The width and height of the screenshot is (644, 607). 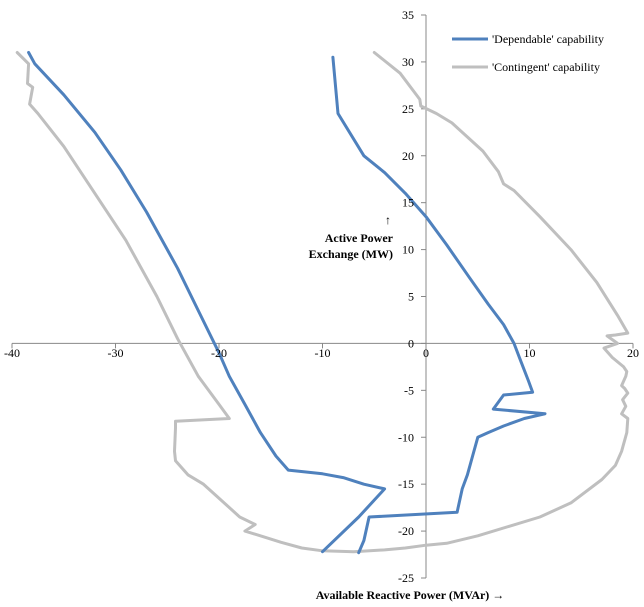 What do you see at coordinates (411, 297) in the screenshot?
I see `y-tick-label: 5` at bounding box center [411, 297].